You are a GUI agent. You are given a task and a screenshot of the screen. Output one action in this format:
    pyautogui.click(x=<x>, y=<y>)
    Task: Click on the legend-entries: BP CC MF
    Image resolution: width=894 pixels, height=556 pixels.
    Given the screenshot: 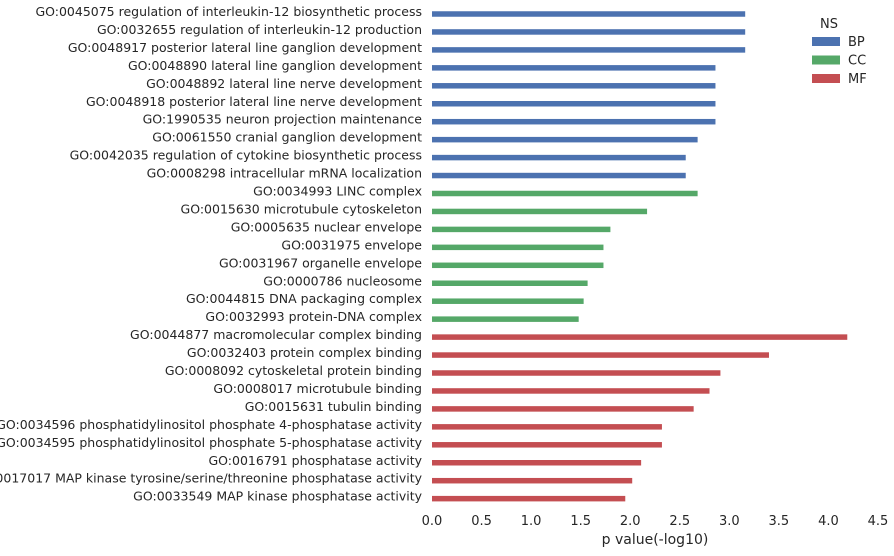 What is the action you would take?
    pyautogui.click(x=839, y=61)
    